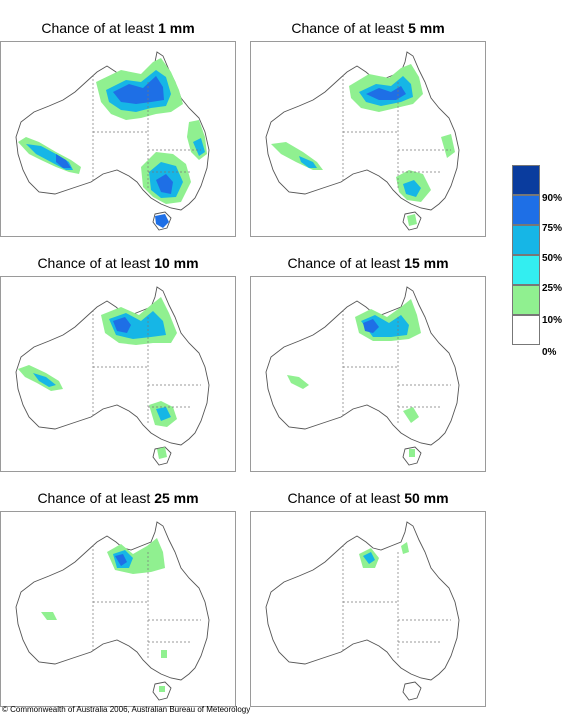 Image resolution: width=570 pixels, height=716 pixels. Describe the element at coordinates (176, 263) in the screenshot. I see `panel-title-threshold: 10 mm` at that location.